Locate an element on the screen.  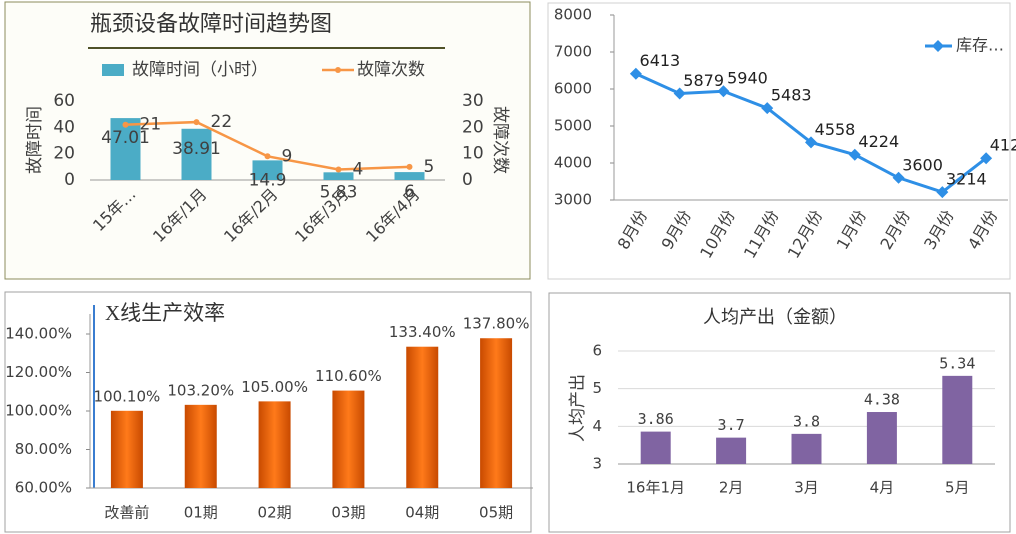
value-label: 100.10% is located at coordinates (127, 396).